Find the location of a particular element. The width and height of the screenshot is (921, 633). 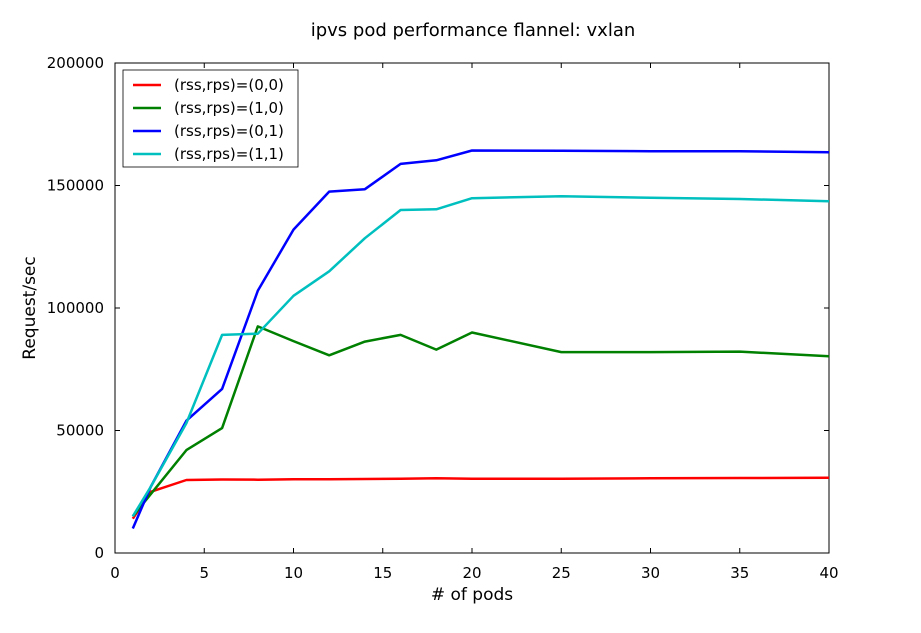

x-tick-label: 10 is located at coordinates (293, 573).